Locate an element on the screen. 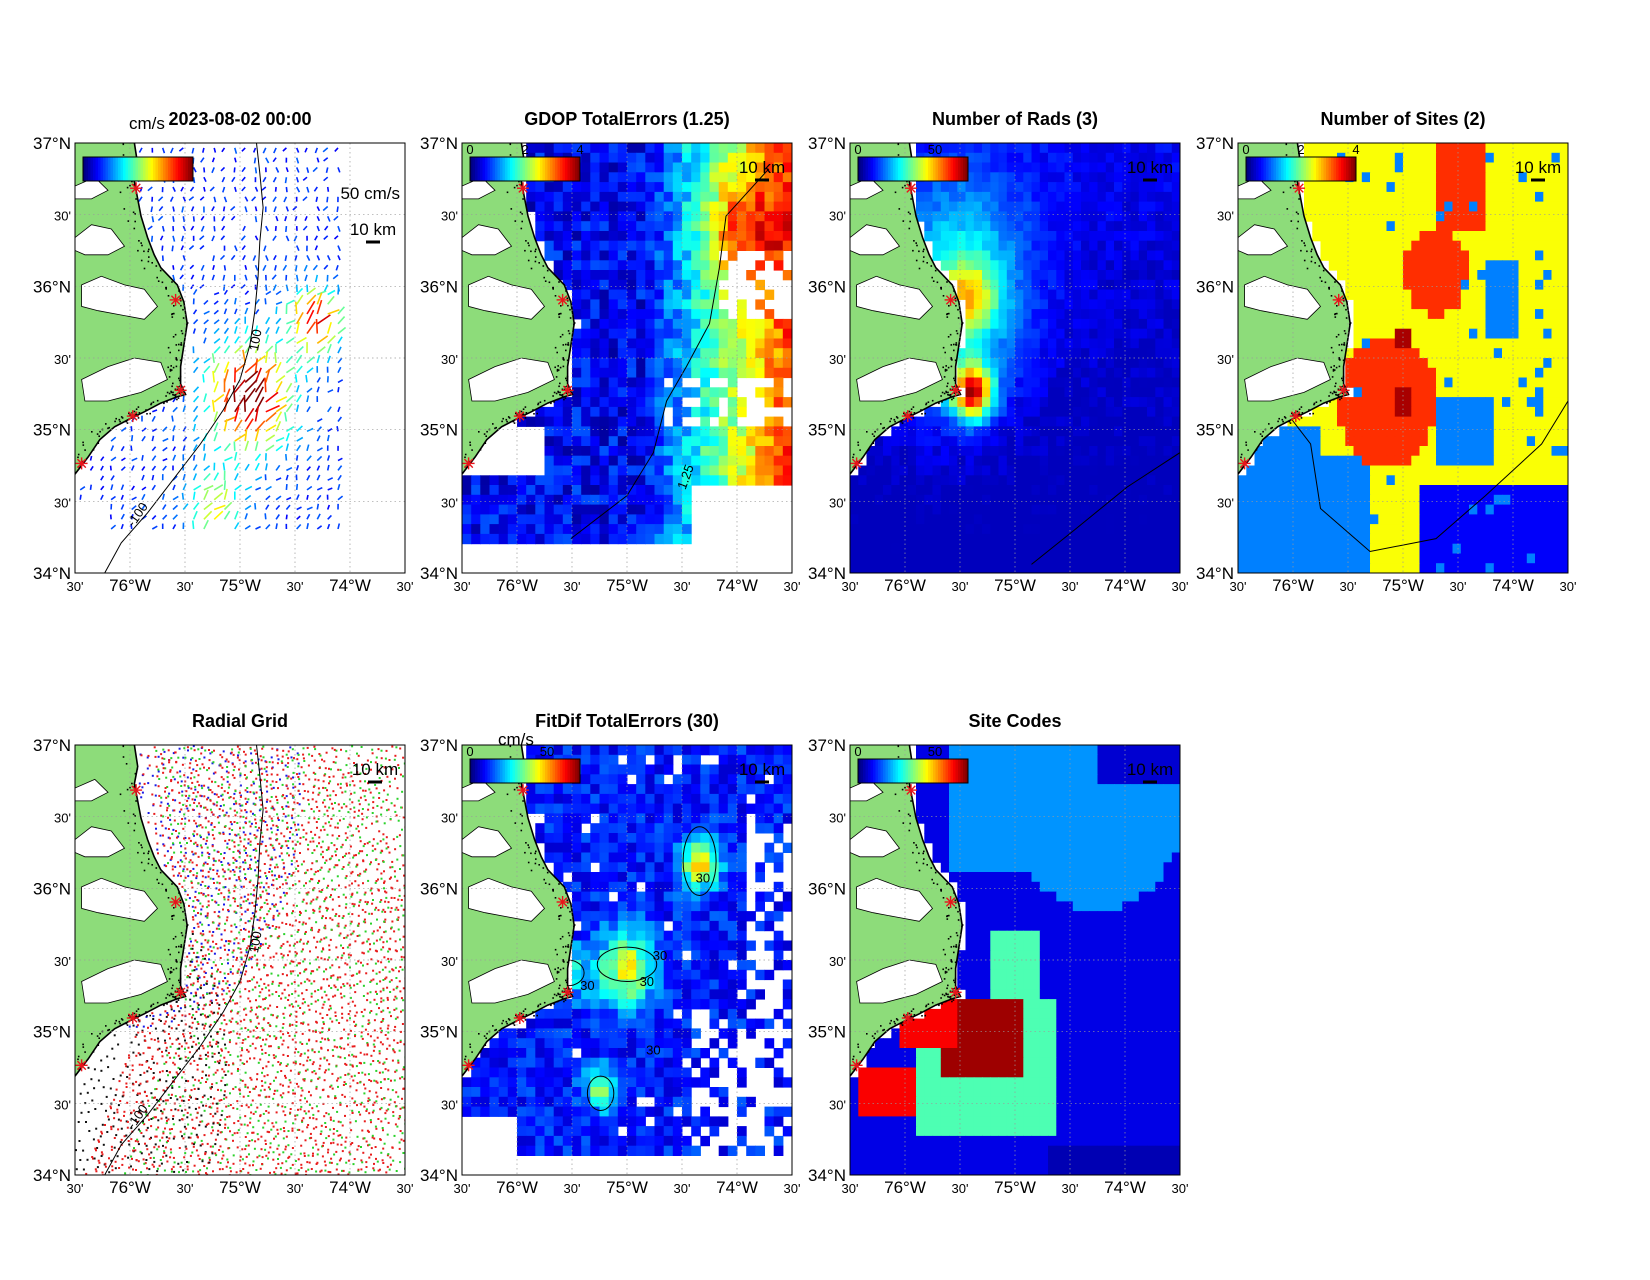 The width and height of the screenshot is (1650, 1280). lon-label: 76°W is located at coordinates (130, 585).